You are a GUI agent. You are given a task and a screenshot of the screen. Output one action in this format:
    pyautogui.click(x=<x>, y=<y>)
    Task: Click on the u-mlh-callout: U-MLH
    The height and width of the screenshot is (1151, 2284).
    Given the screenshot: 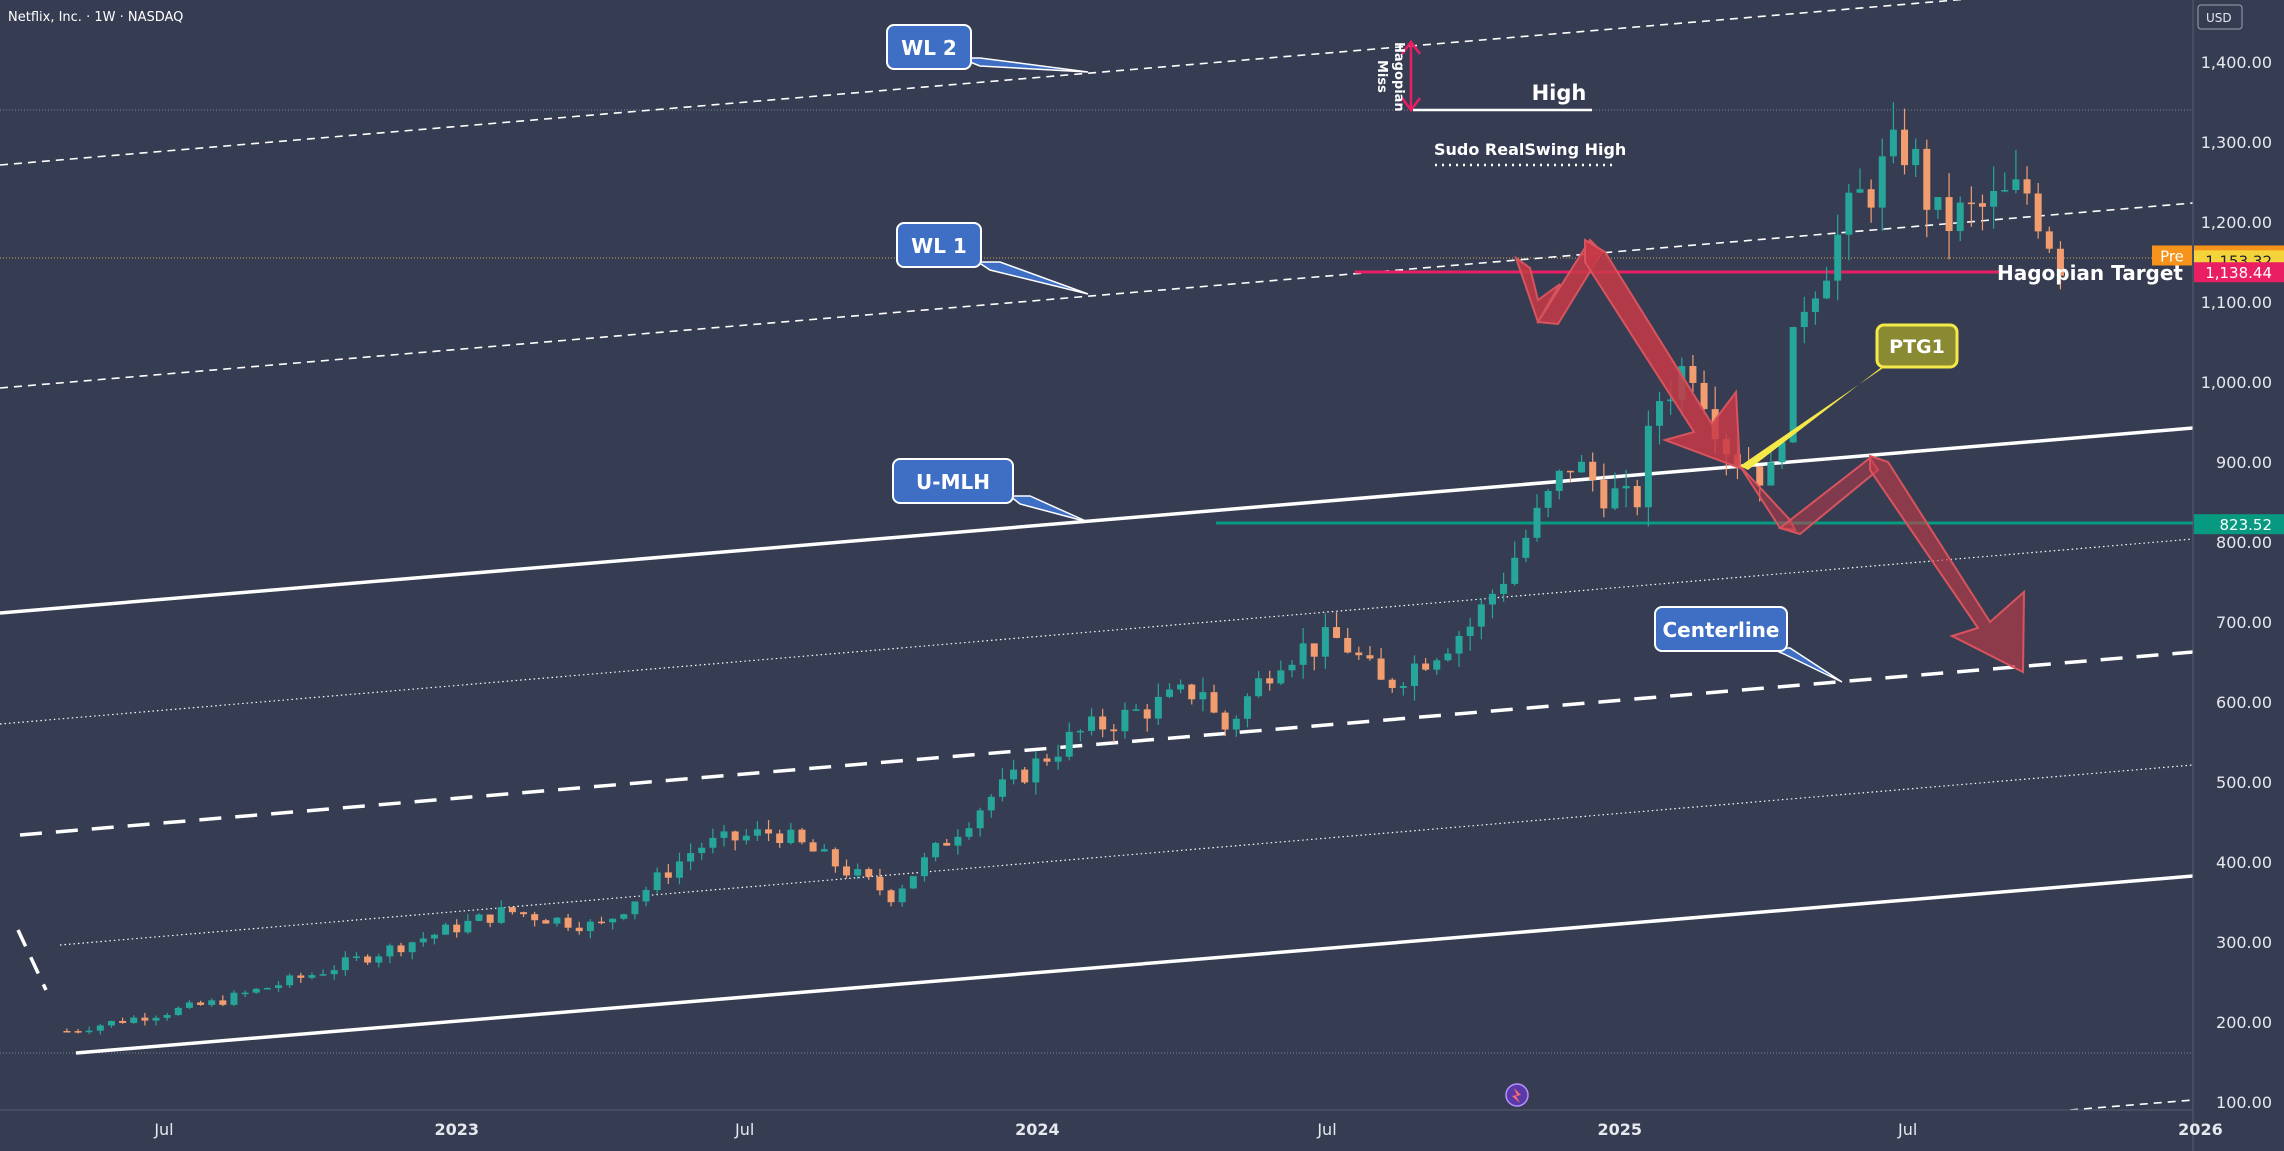 What is the action you would take?
    pyautogui.click(x=990, y=490)
    